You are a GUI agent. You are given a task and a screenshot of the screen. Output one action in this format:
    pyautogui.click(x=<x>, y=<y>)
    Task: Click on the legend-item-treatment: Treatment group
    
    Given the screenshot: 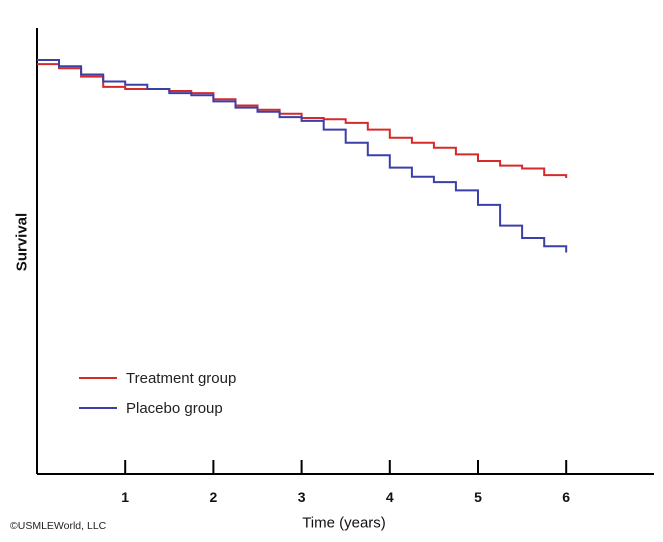 What is the action you would take?
    pyautogui.click(x=157, y=378)
    